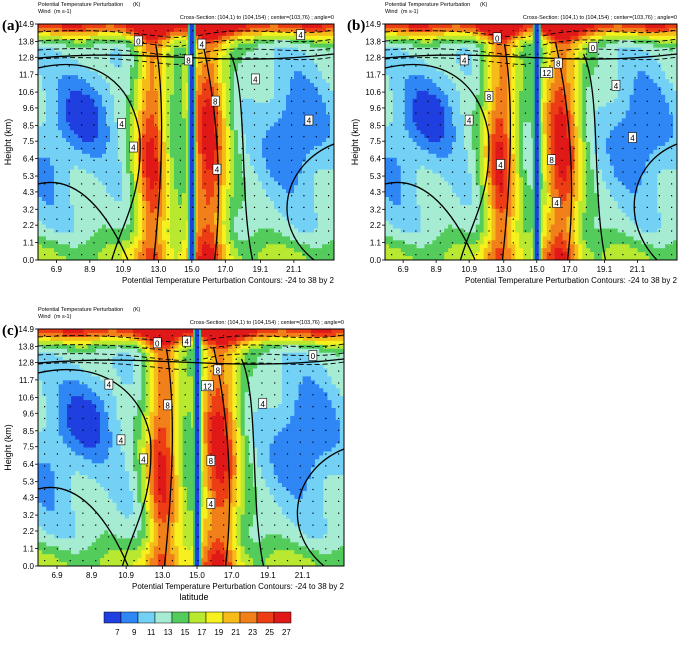 The image size is (685, 647). I want to click on colorbar-level: 7, so click(117, 632).